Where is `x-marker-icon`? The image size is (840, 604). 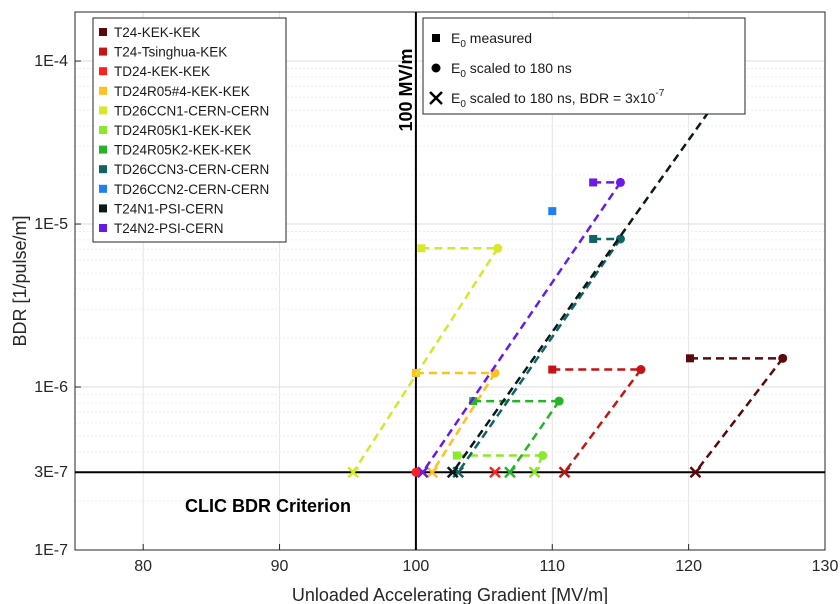 x-marker-icon is located at coordinates (436, 98).